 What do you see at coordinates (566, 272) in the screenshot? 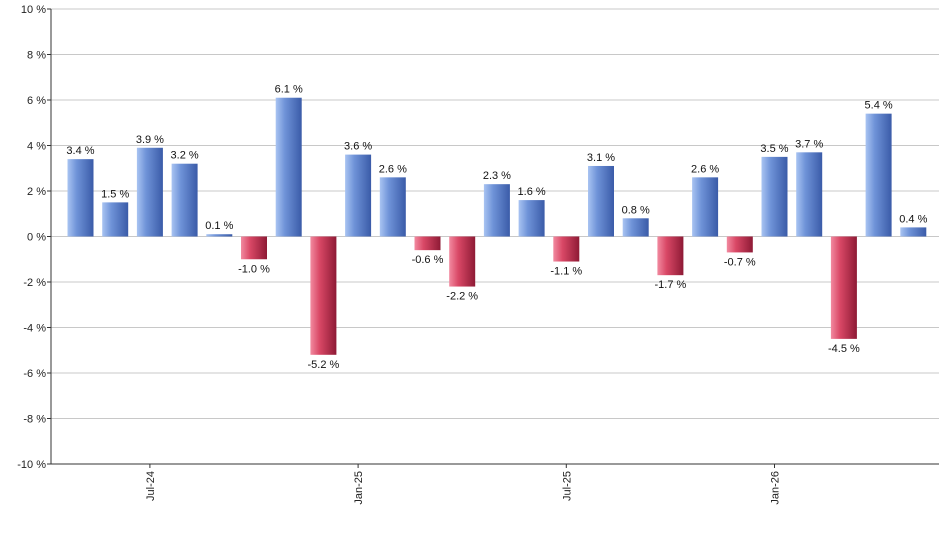
I see `data-label: -1.1 %` at bounding box center [566, 272].